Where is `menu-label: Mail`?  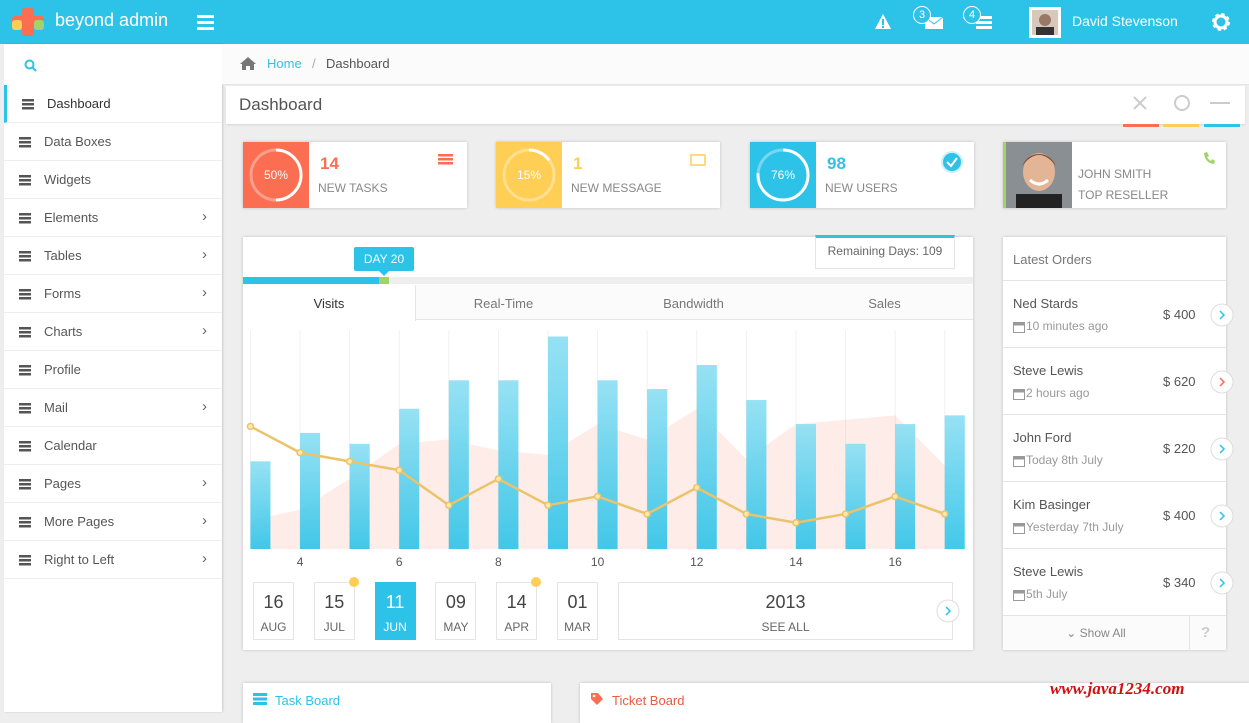
menu-label: Mail is located at coordinates (56, 407).